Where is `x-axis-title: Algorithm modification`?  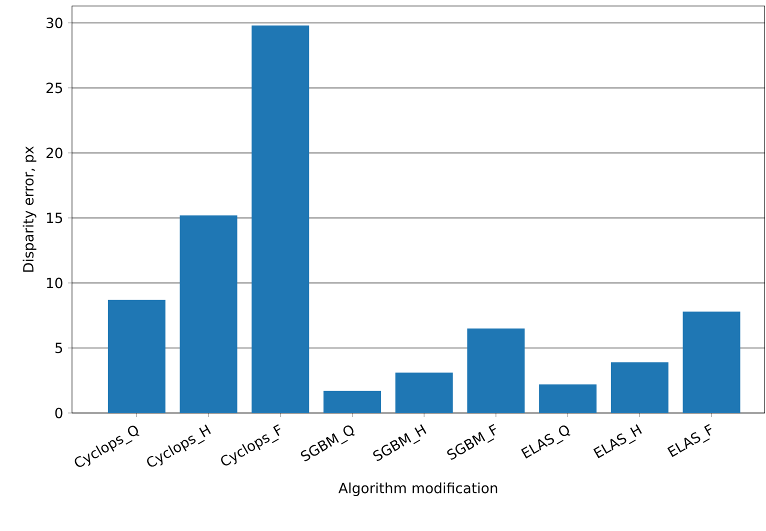 x-axis-title: Algorithm modification is located at coordinates (418, 489).